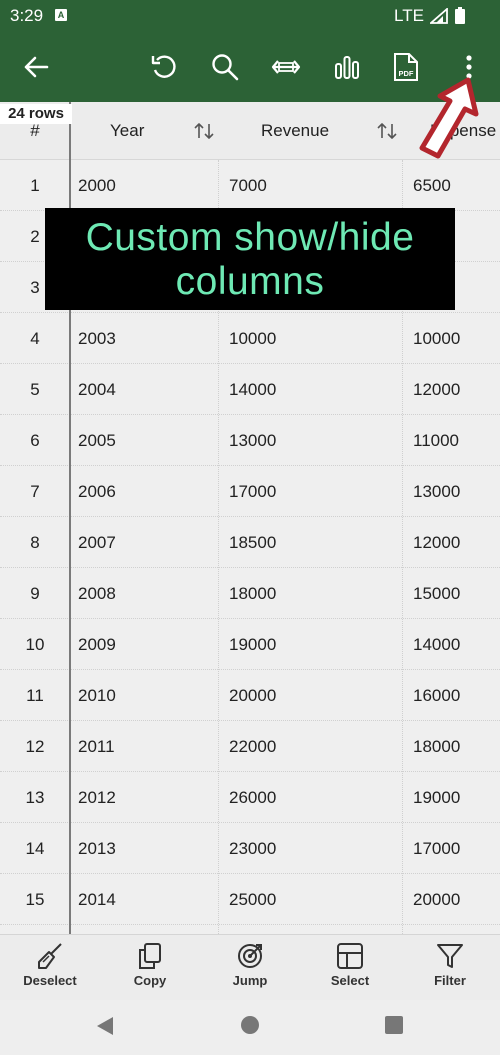 The width and height of the screenshot is (500, 1055). Describe the element at coordinates (437, 644) in the screenshot. I see `expense-cell: 14000` at that location.